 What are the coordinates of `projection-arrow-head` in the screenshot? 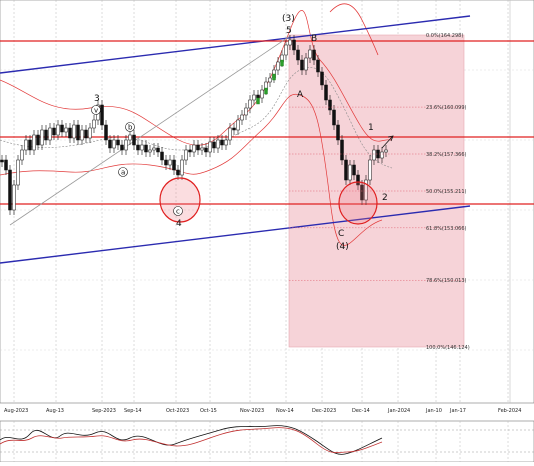 It's located at (390, 138).